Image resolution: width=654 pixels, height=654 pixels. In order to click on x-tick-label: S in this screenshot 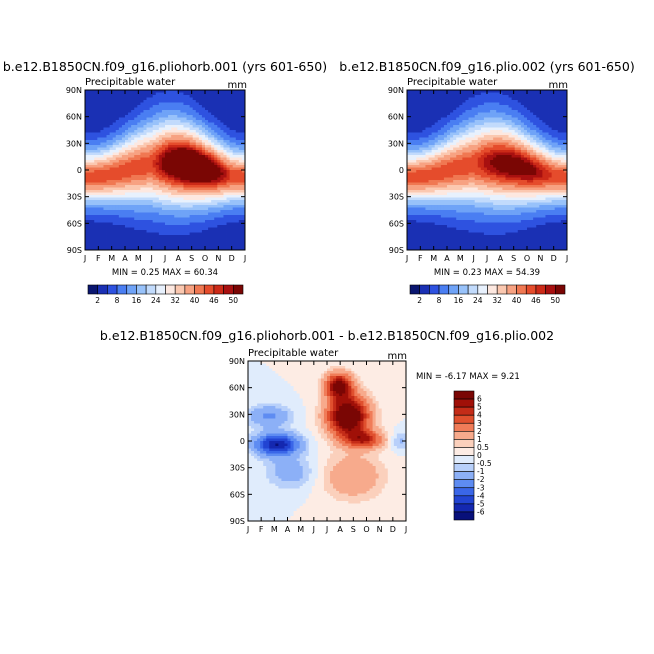, I will do `click(191, 258)`.